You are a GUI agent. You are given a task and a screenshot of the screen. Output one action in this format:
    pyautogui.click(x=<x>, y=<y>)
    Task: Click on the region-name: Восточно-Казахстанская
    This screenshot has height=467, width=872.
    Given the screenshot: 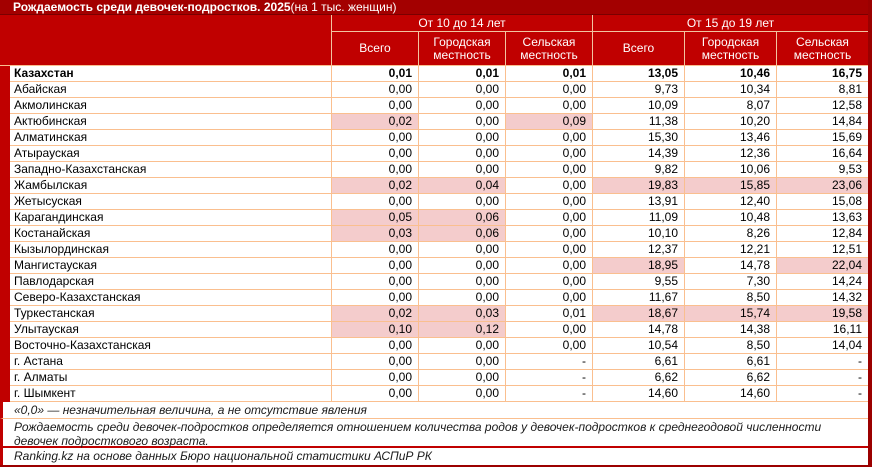 What is the action you would take?
    pyautogui.click(x=171, y=346)
    